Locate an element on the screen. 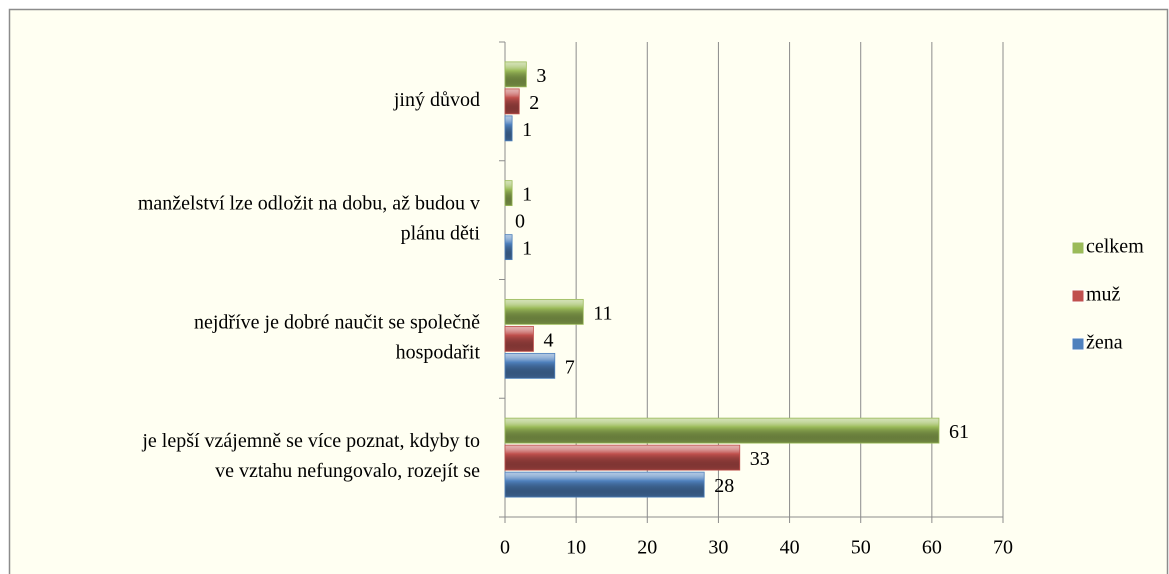 The image size is (1169, 574). x-tick-label: 60 is located at coordinates (932, 548).